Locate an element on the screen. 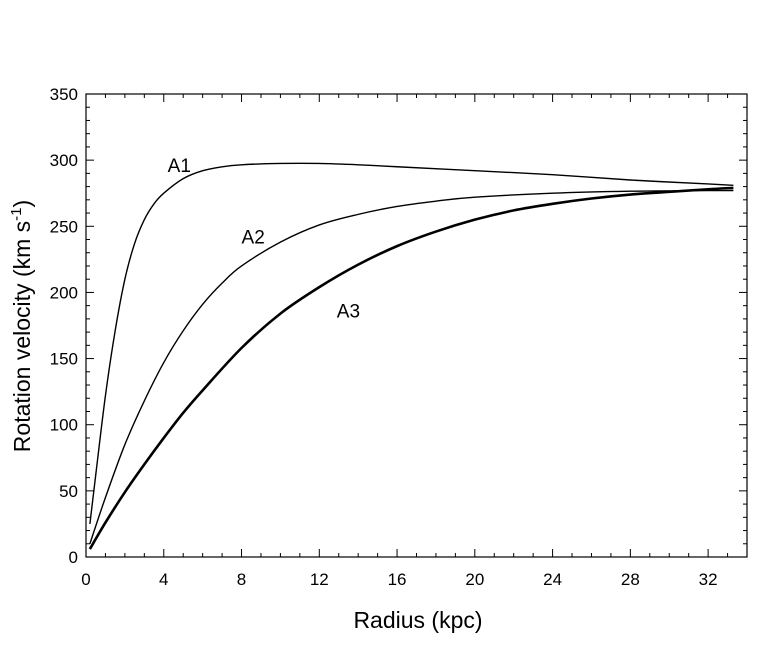  x-tick-label: 16 is located at coordinates (397, 579).